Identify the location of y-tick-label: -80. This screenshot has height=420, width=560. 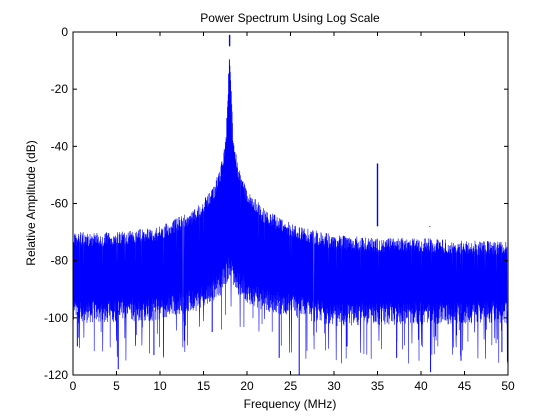
(60, 261).